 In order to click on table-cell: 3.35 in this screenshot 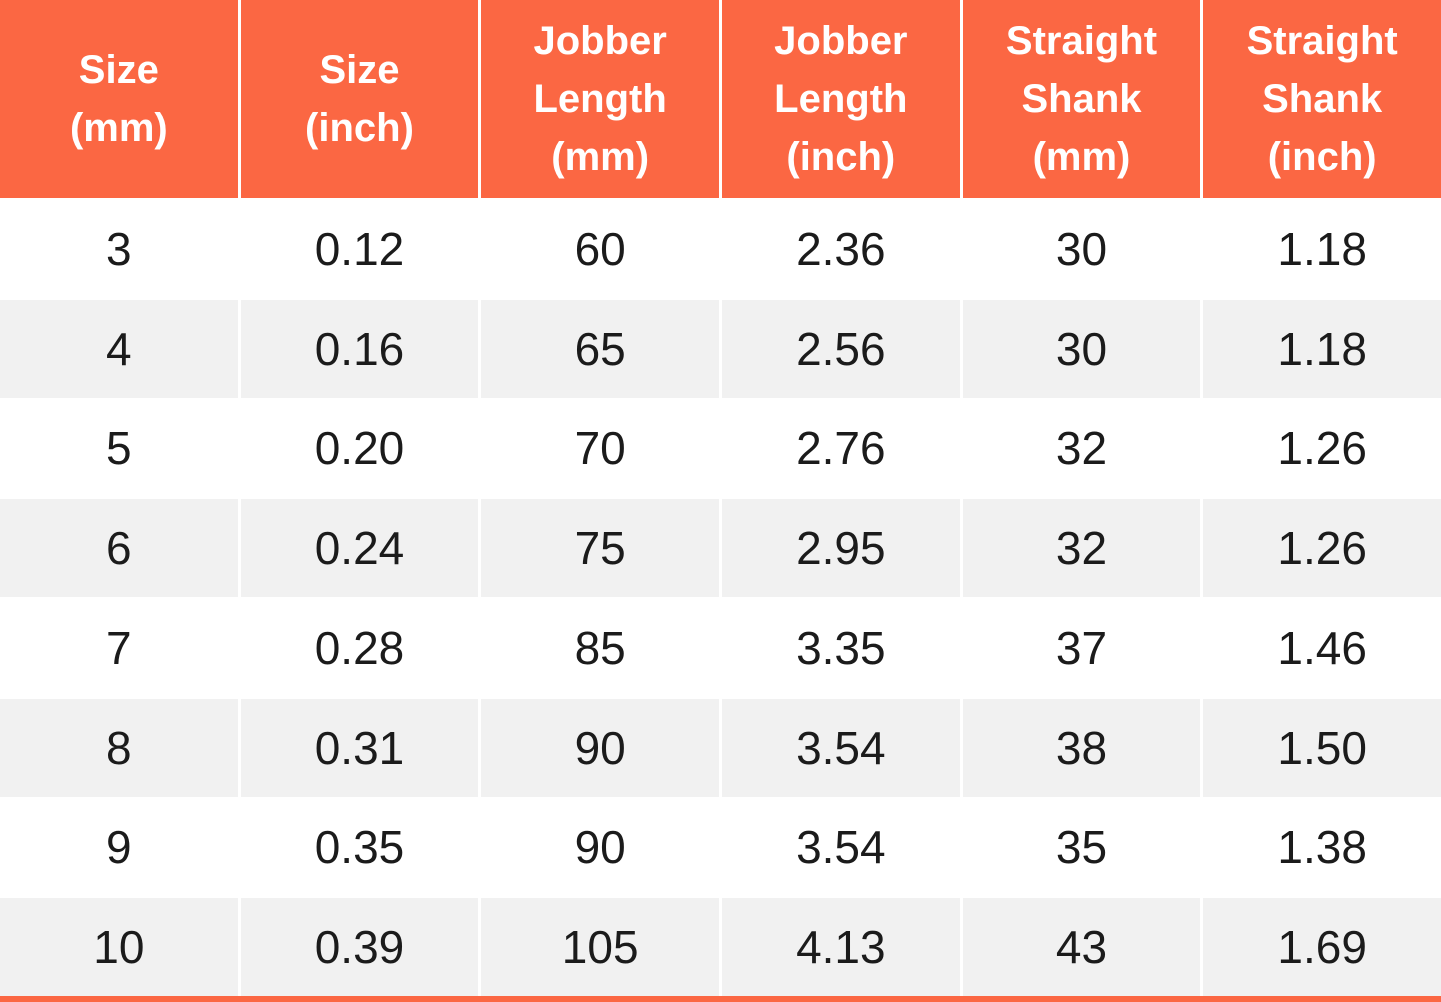, I will do `click(841, 648)`.